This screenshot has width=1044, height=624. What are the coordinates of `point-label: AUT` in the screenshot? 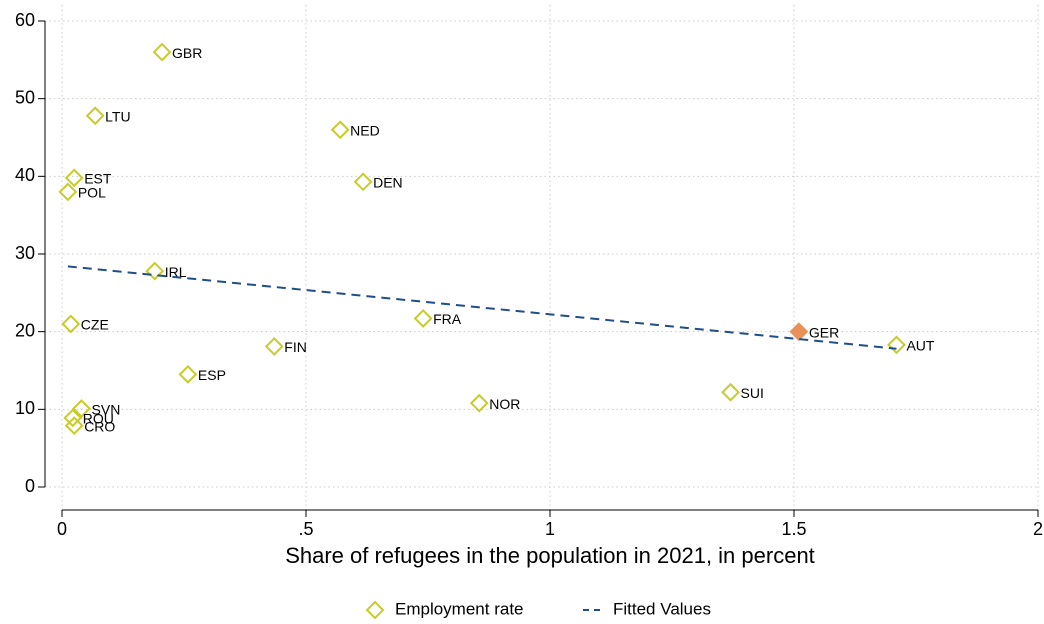 It's located at (920, 346).